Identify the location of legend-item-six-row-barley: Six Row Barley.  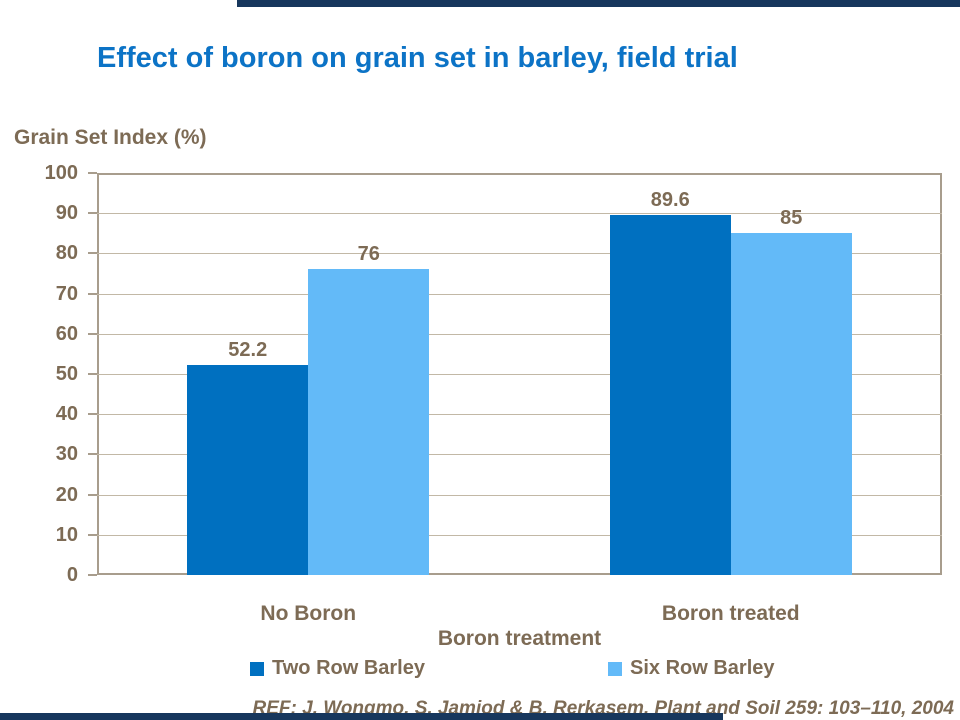
(691, 668).